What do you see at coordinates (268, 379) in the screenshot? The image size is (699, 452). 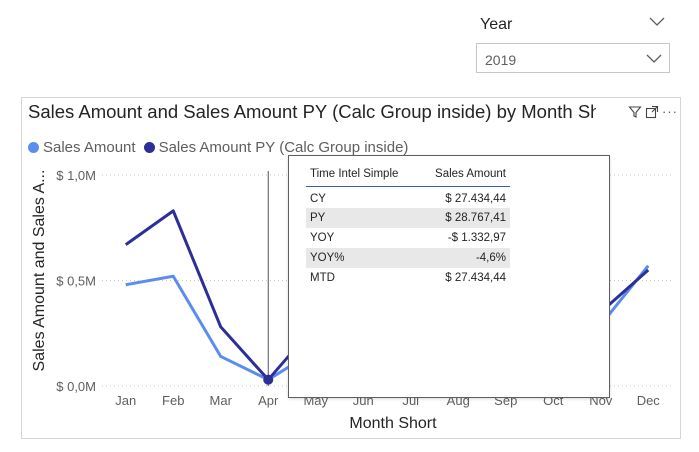 I see `hover-point` at bounding box center [268, 379].